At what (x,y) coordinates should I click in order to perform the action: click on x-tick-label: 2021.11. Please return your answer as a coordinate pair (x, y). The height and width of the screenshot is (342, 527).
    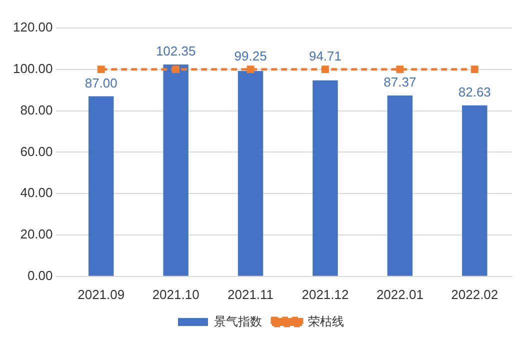
    Looking at the image, I should click on (251, 294).